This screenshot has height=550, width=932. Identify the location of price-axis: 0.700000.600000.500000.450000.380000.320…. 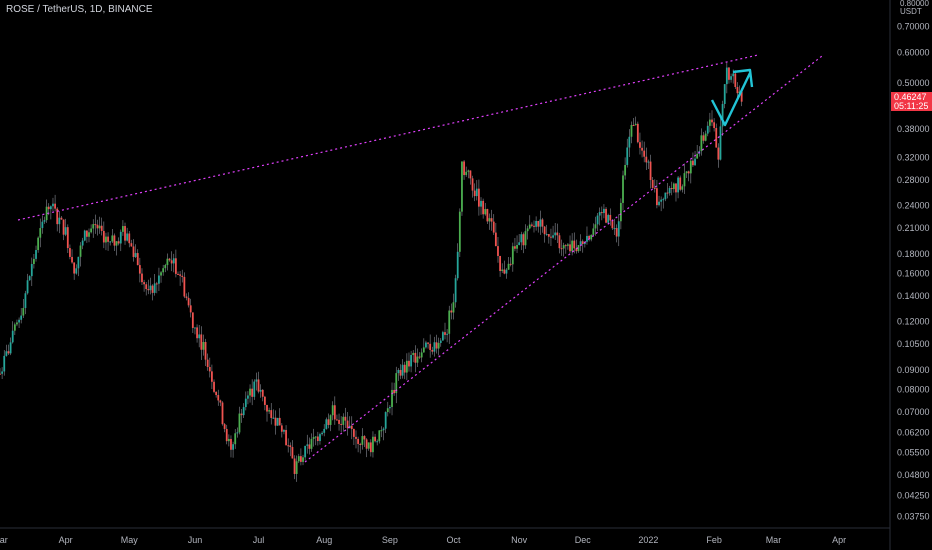
(913, 271).